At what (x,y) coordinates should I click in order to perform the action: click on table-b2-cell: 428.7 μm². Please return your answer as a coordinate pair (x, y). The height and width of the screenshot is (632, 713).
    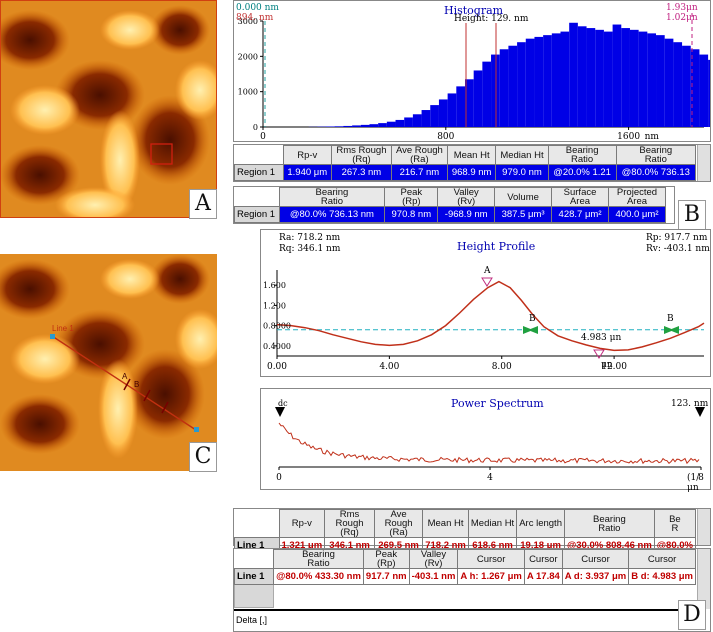
    Looking at the image, I should click on (580, 215).